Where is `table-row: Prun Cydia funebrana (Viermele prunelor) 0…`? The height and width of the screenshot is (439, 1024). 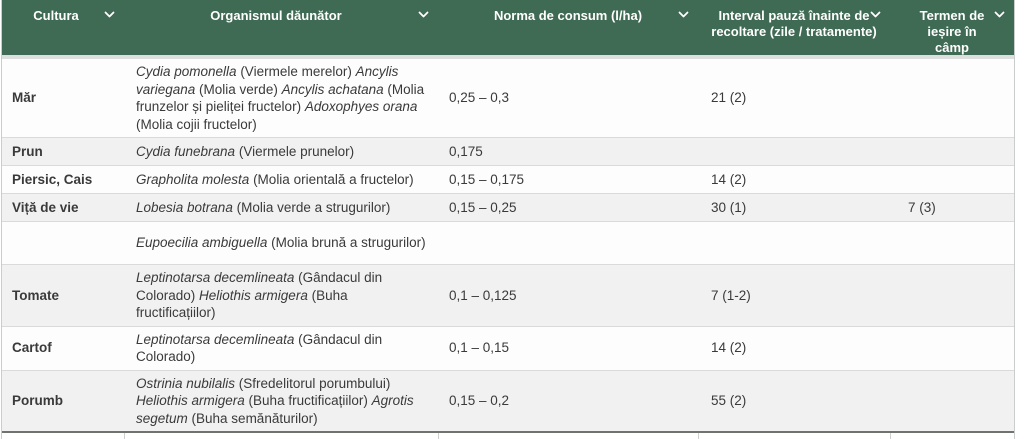 table-row: Prun Cydia funebrana (Viermele prunelor) 0… is located at coordinates (508, 151).